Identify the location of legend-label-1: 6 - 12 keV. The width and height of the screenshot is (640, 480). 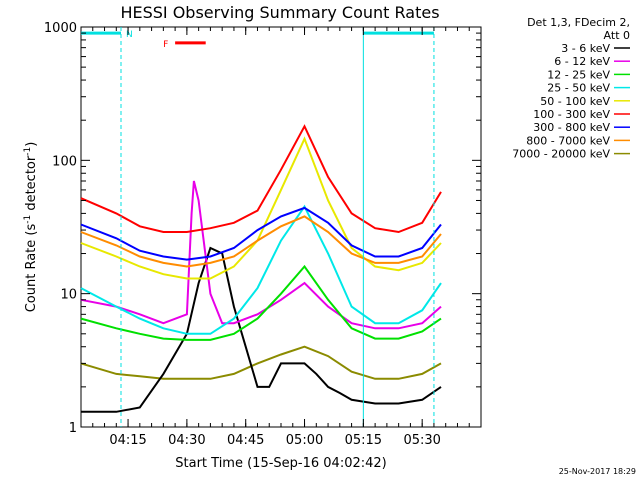
(582, 61).